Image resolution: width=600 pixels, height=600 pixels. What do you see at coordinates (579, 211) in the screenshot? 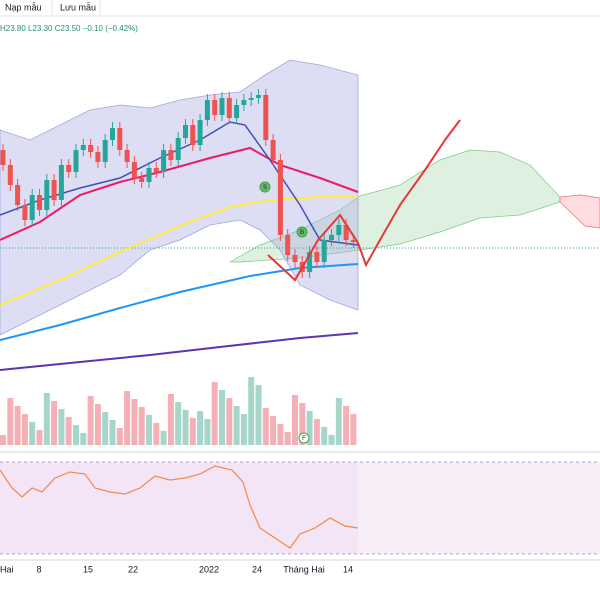
I see `cloud-red` at bounding box center [579, 211].